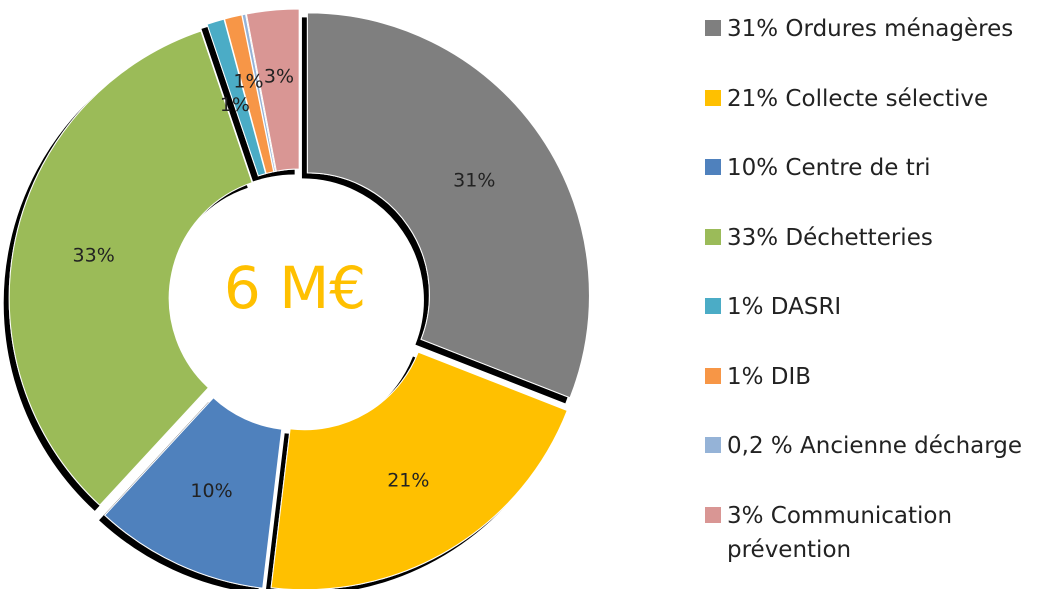  I want to click on legend-item: 31% Ordures ménagères, so click(882, 47).